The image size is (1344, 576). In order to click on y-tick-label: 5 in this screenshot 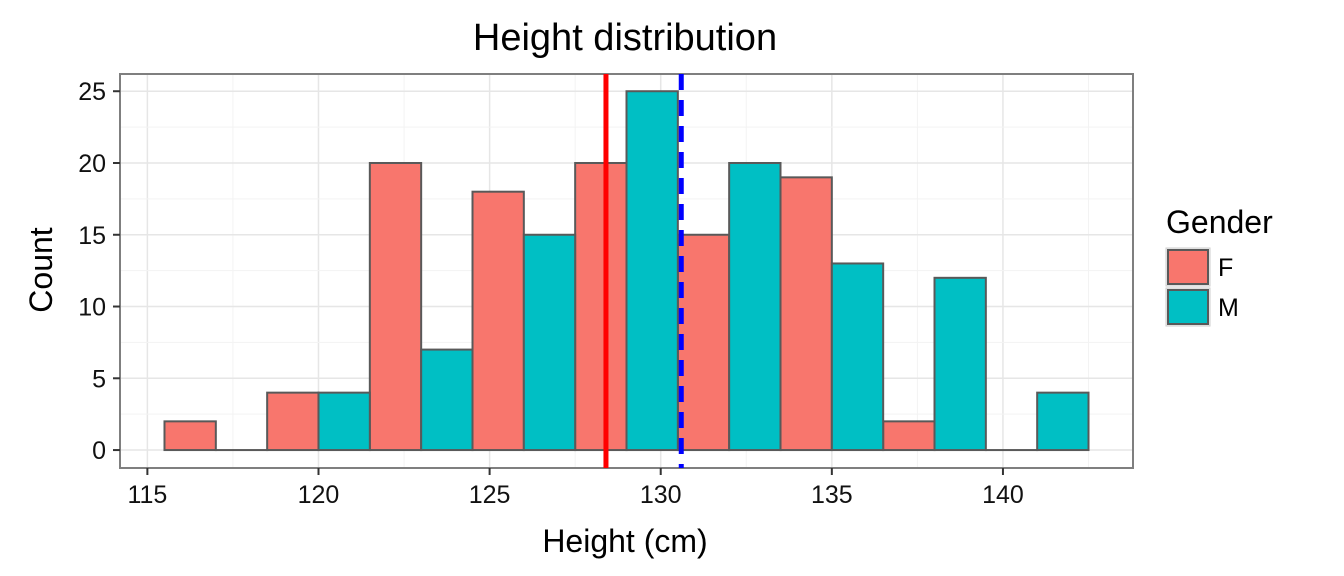, I will do `click(99, 379)`.